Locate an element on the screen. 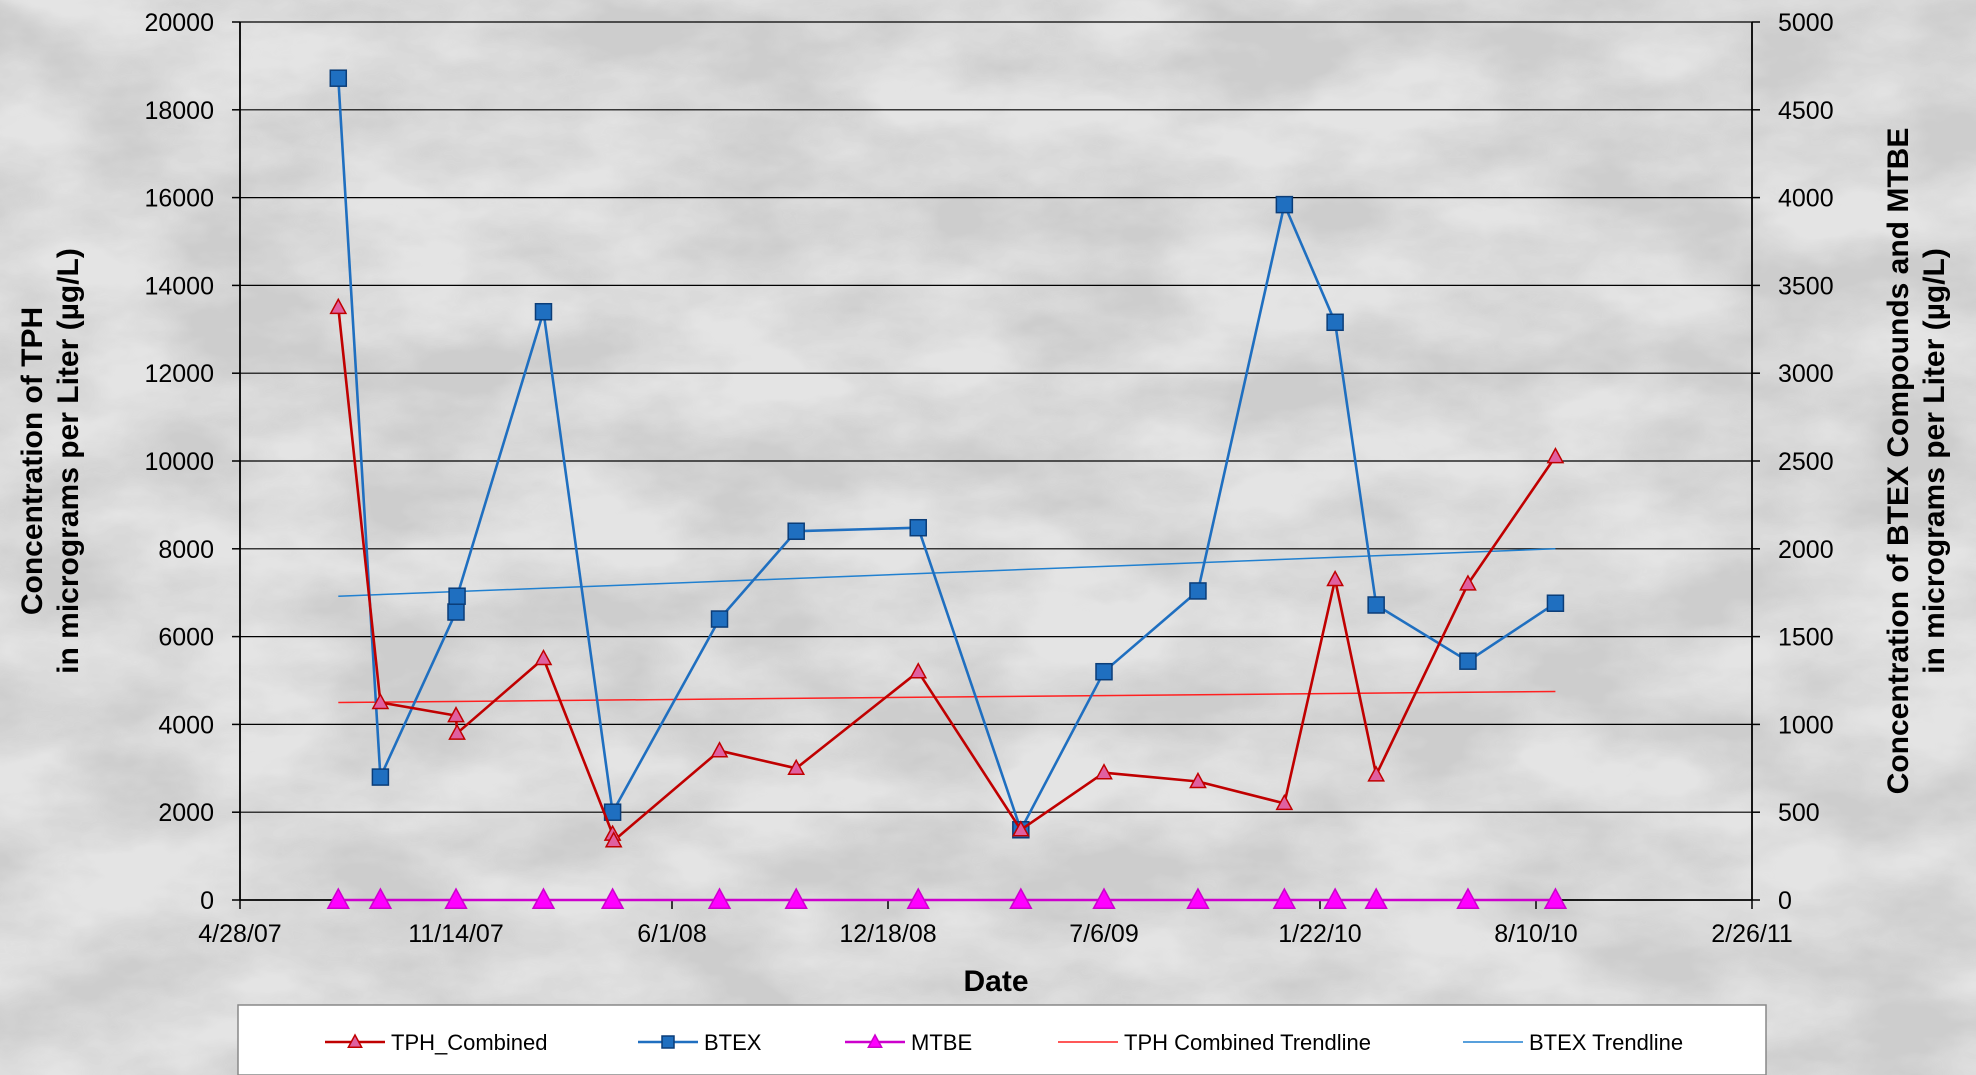 The width and height of the screenshot is (1976, 1075). x-tick-label: 2/26/11 is located at coordinates (1752, 934).